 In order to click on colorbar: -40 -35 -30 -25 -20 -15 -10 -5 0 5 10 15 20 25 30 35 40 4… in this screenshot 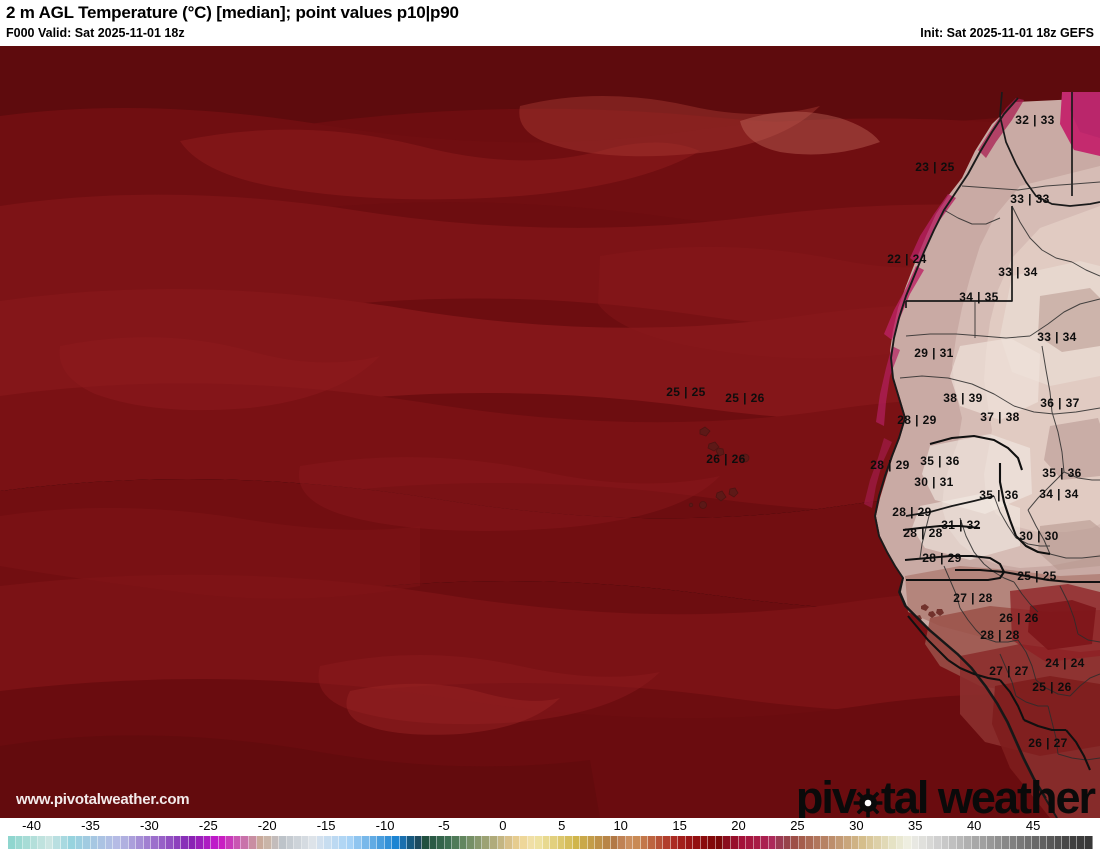, I will do `click(550, 834)`.